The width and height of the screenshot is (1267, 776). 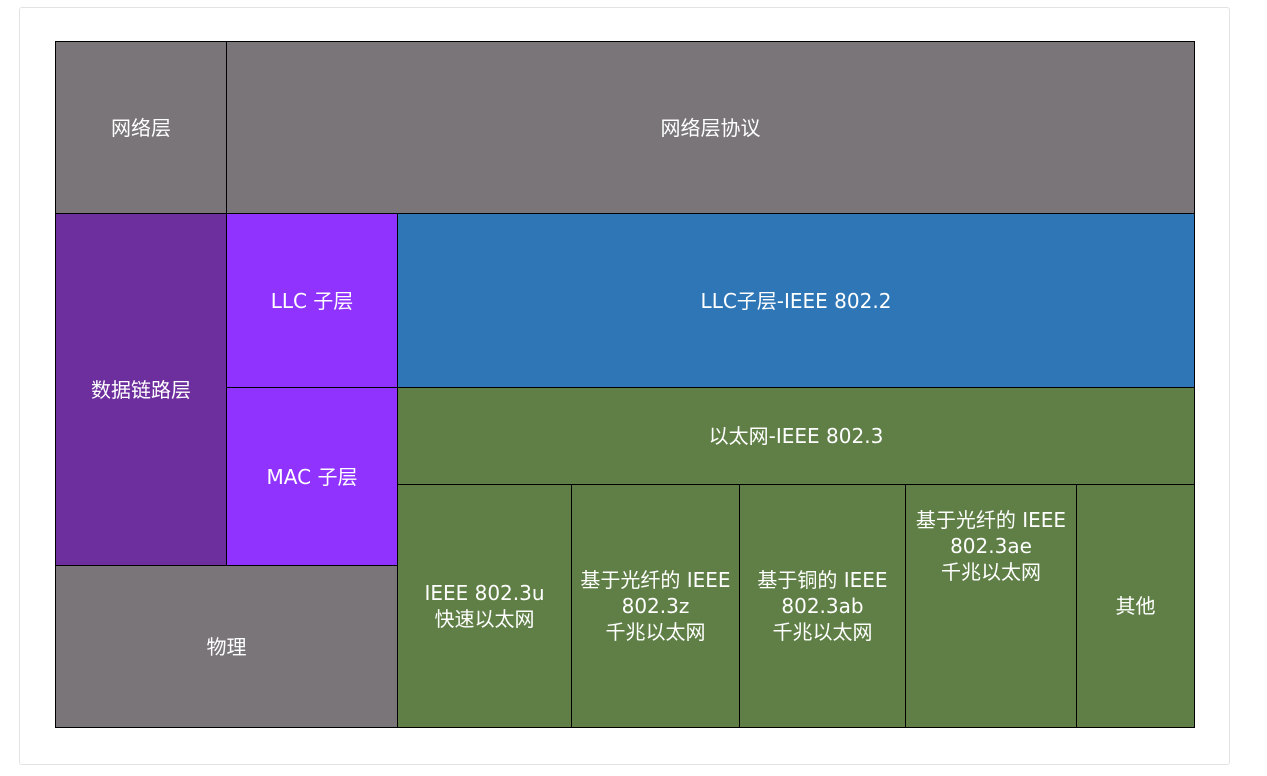 I want to click on ethernet-standard-text: 以太网-IEEE 802.3, so click(x=796, y=436).